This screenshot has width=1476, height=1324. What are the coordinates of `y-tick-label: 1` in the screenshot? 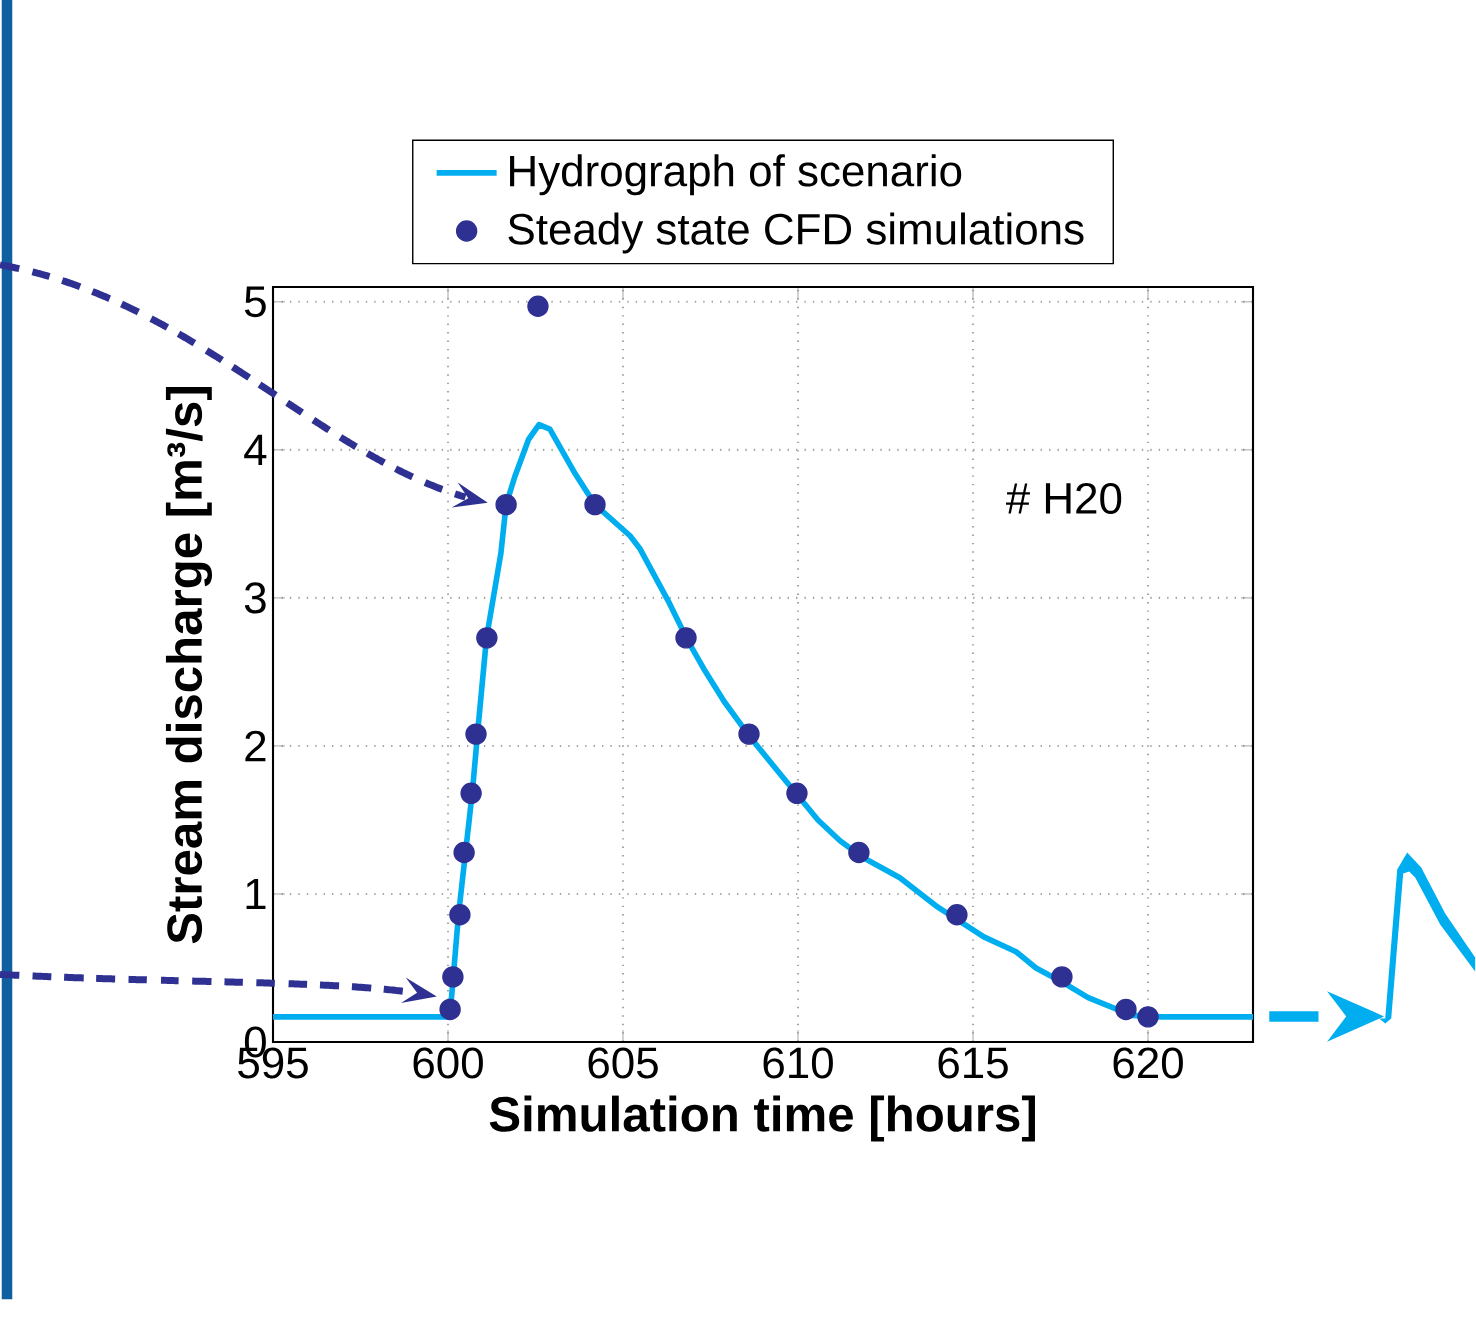 It's located at (256, 894).